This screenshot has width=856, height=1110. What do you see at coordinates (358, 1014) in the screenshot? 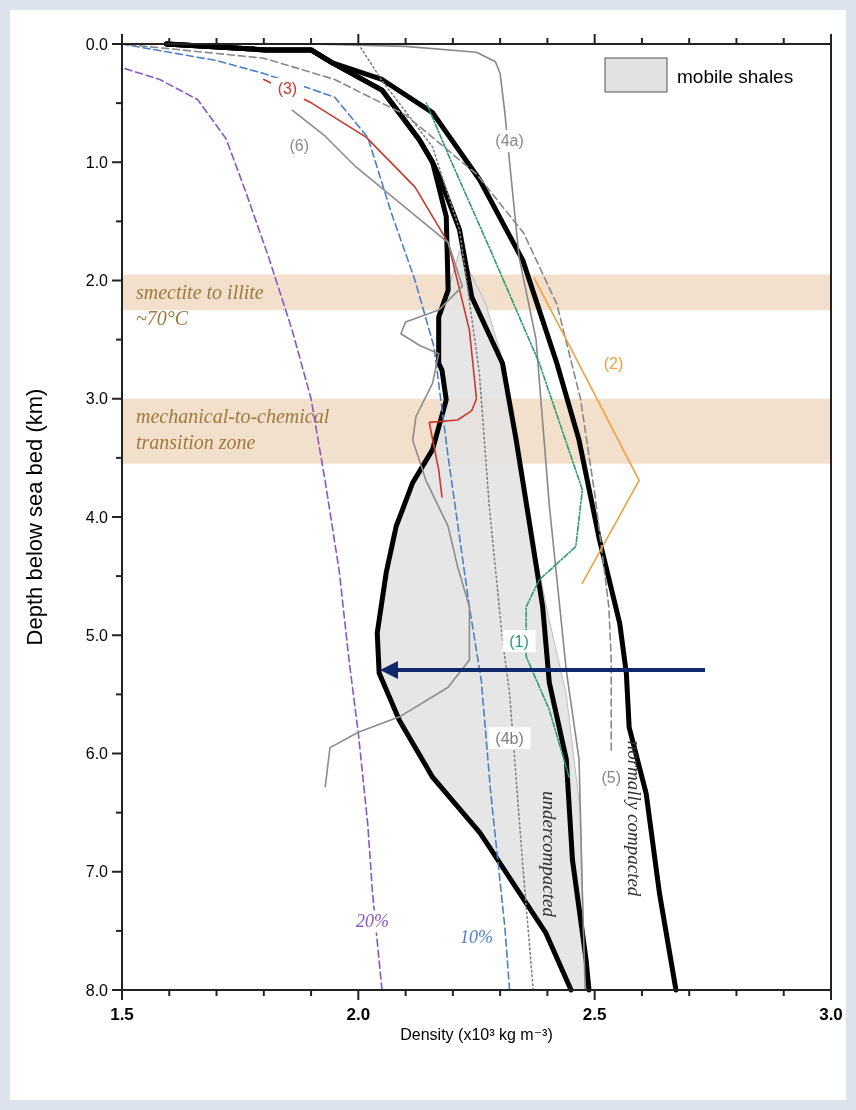
I see `x-tick-label: 2.0` at bounding box center [358, 1014].